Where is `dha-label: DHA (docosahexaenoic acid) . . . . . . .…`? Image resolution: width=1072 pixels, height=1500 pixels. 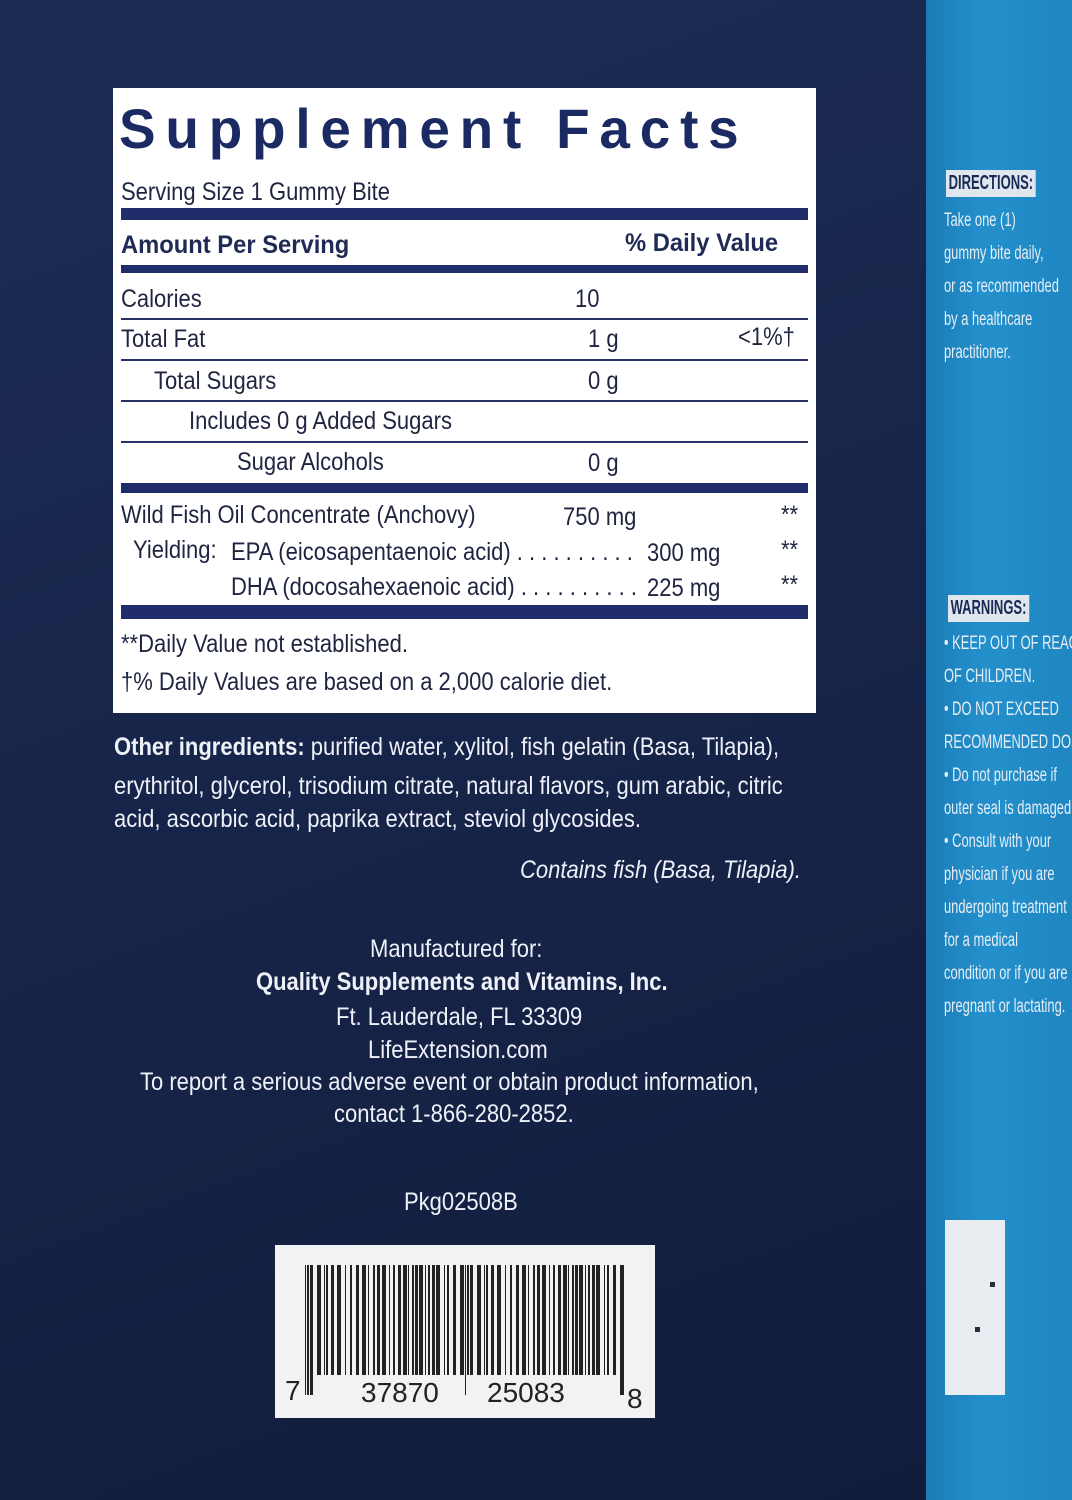 dha-label: DHA (docosahexaenoic acid) . . . . . . .… is located at coordinates (434, 587).